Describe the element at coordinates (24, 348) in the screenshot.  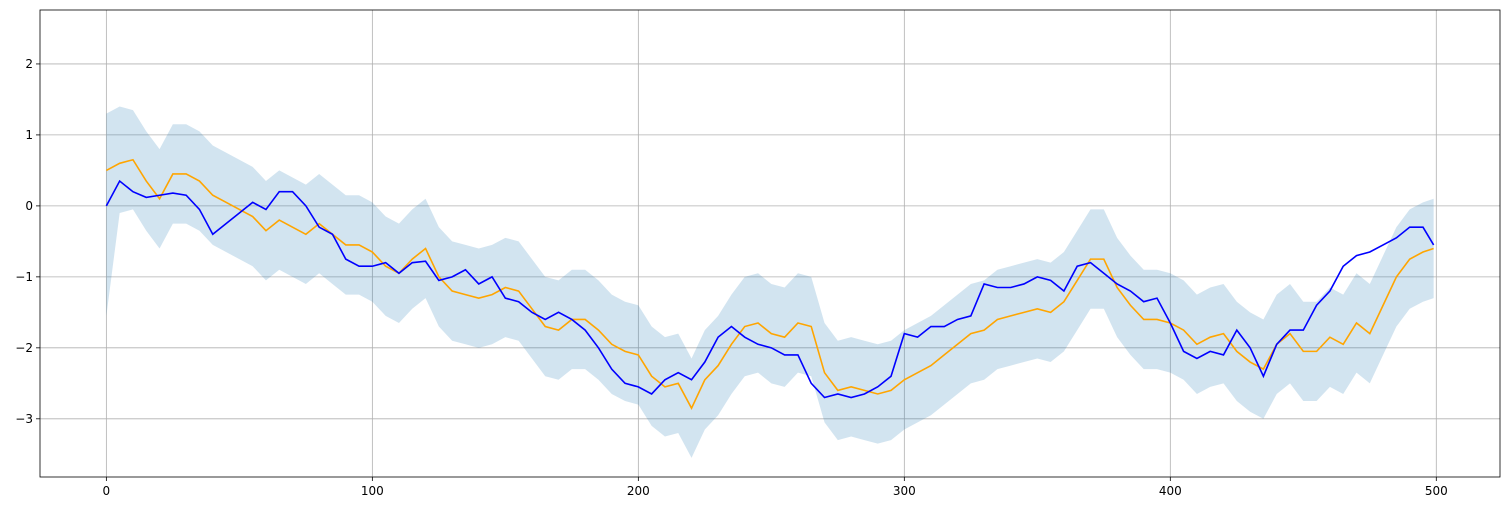
I see `y-tick-label: −2` at that location.